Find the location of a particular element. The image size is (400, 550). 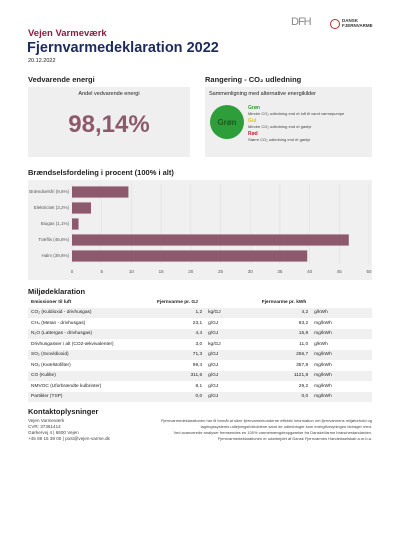

x-tick-label: 5 is located at coordinates (101, 271).